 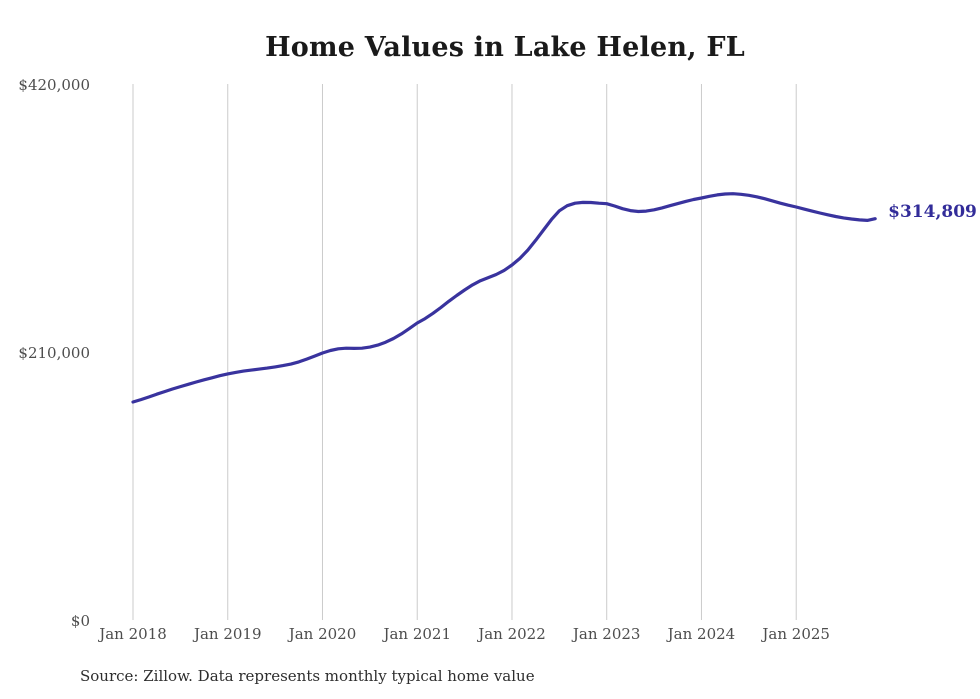 What do you see at coordinates (417, 634) in the screenshot?
I see `x-axis-tick-label: Jan 2021` at bounding box center [417, 634].